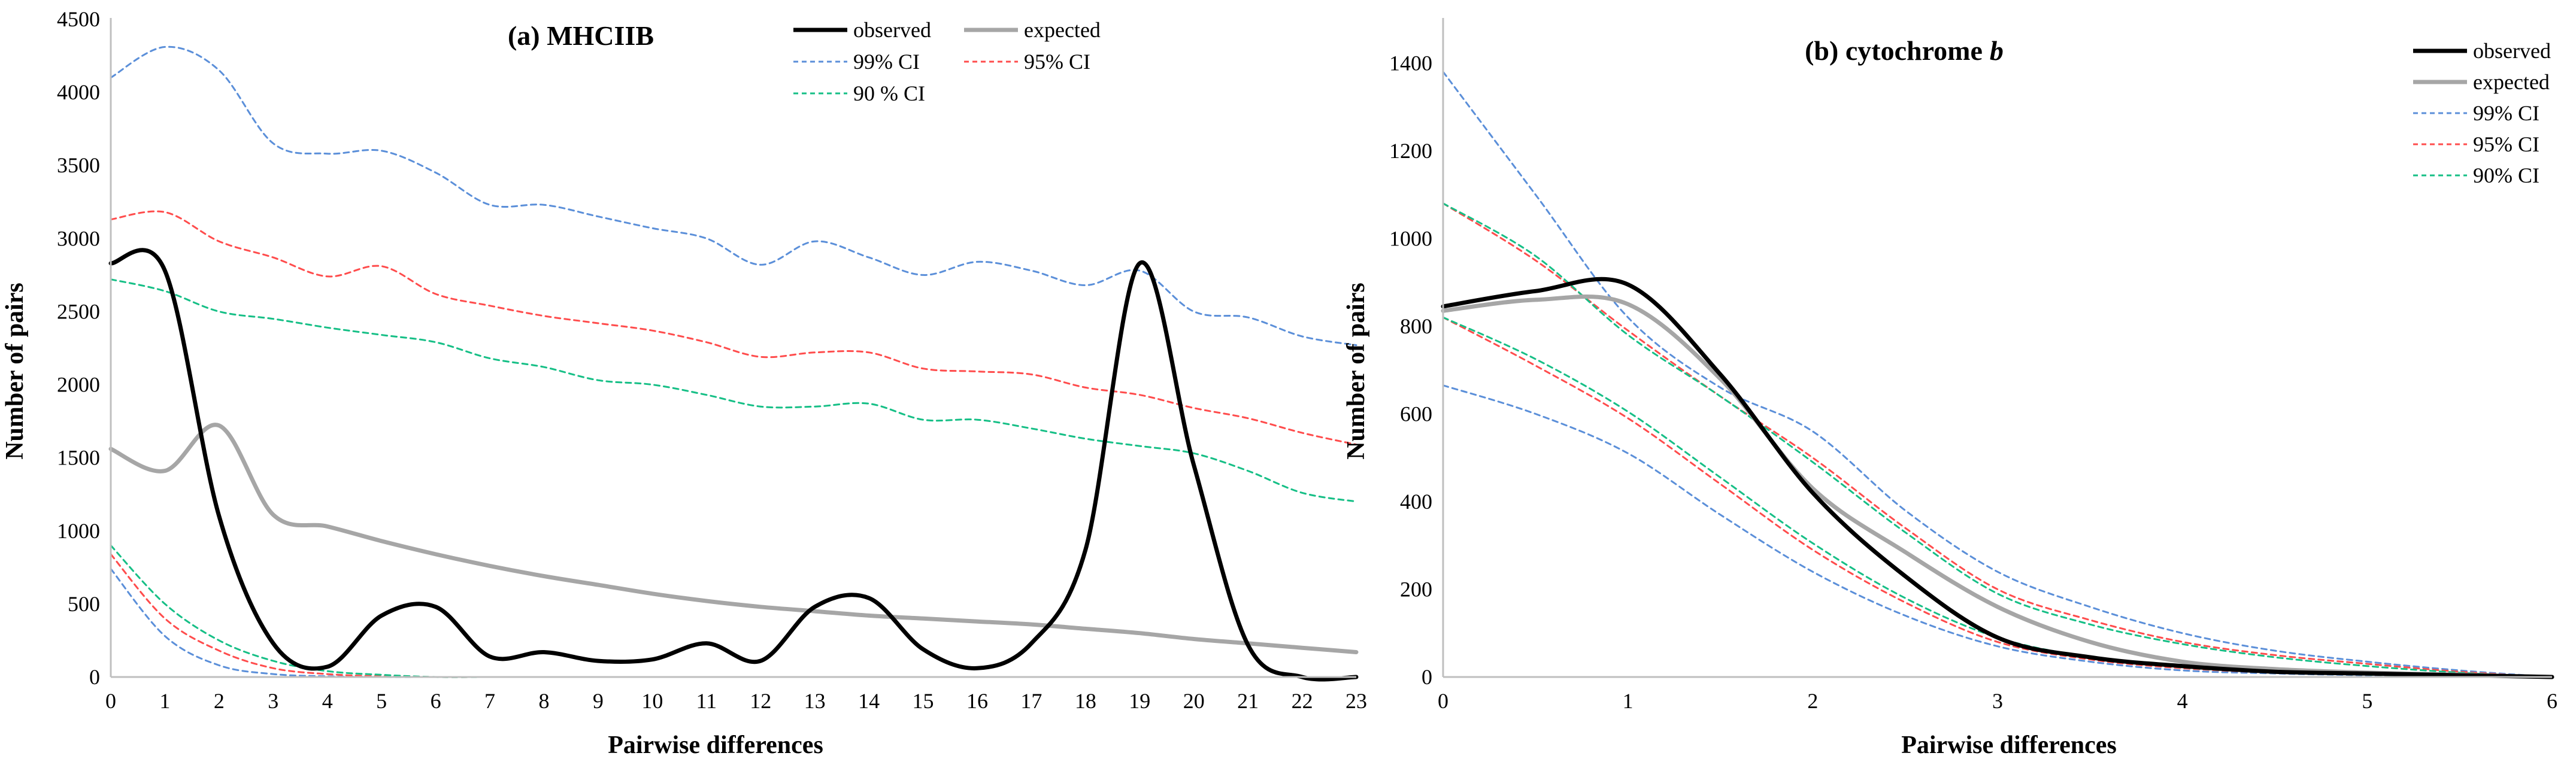  Describe the element at coordinates (1139, 701) in the screenshot. I see `x-tick-label: 19` at that location.